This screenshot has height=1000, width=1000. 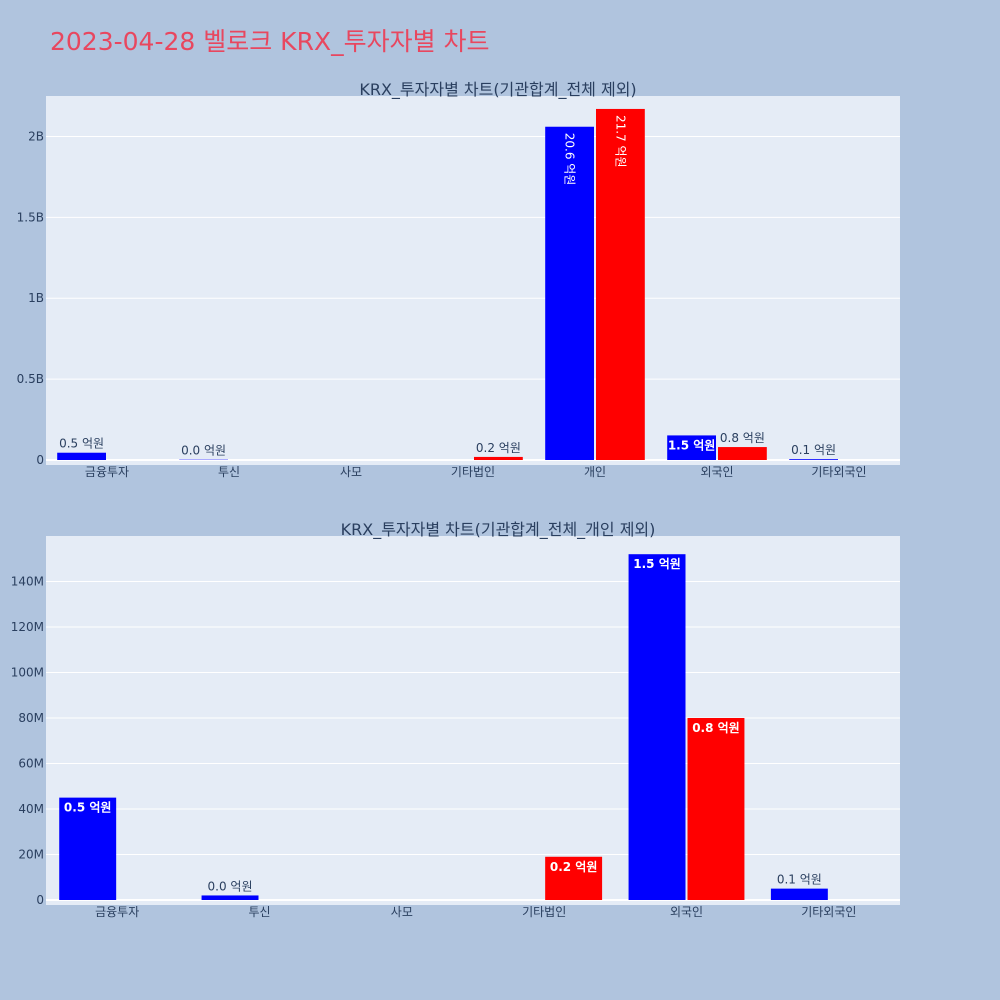 What do you see at coordinates (27, 582) in the screenshot?
I see `y-tick-label: 140M` at bounding box center [27, 582].